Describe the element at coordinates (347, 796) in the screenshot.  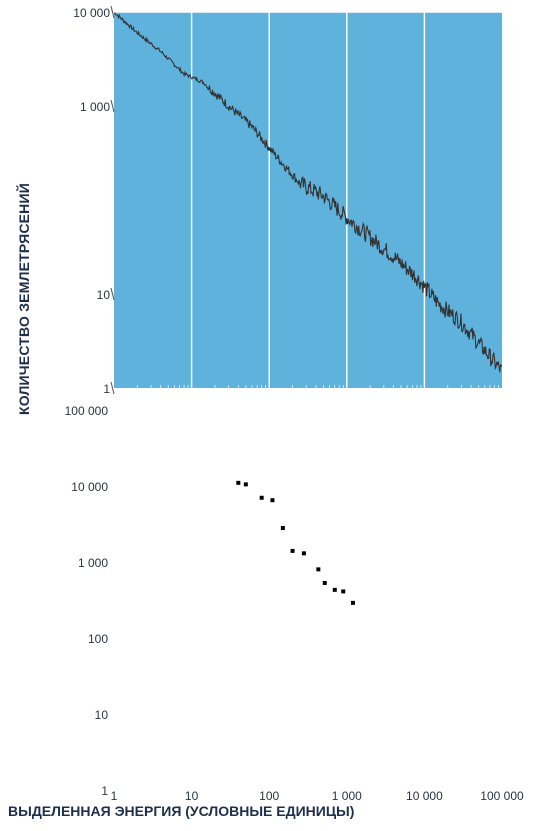
I see `bottom-x-tick-label-3: 1 000` at that location.